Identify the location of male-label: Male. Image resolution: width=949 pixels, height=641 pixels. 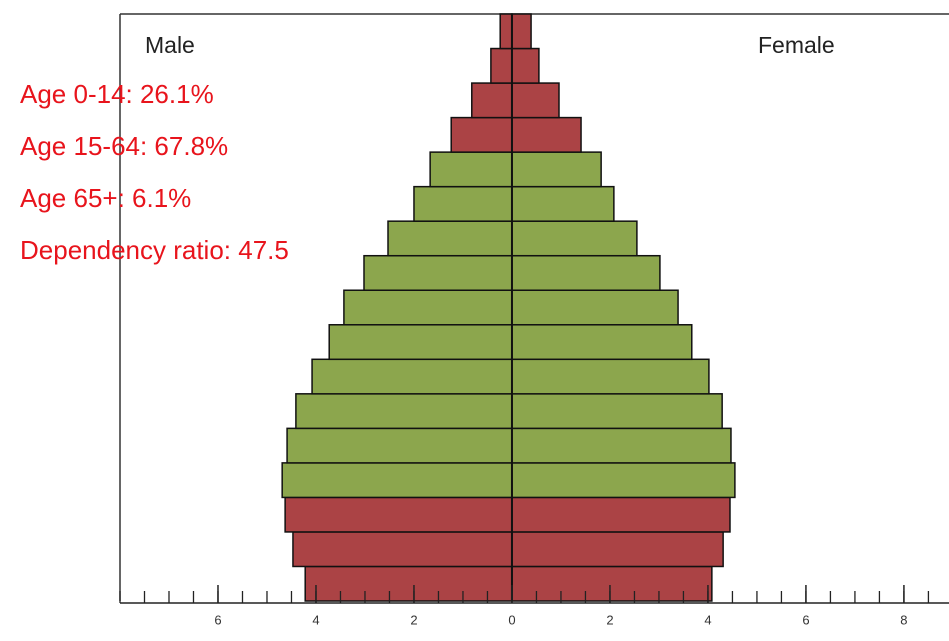
(170, 45).